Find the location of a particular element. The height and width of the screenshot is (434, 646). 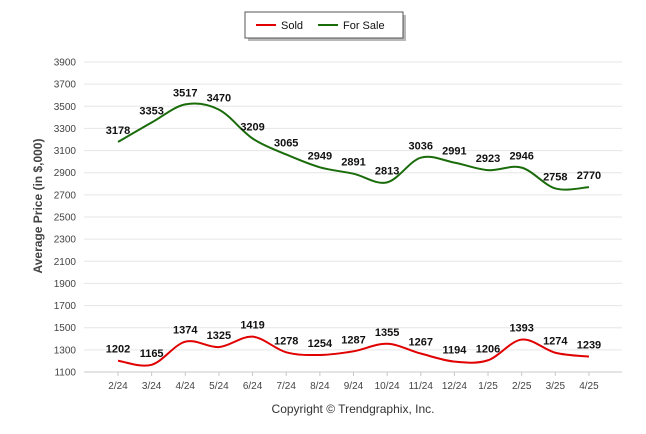

data-label-for-sale: 3036 is located at coordinates (421, 147).